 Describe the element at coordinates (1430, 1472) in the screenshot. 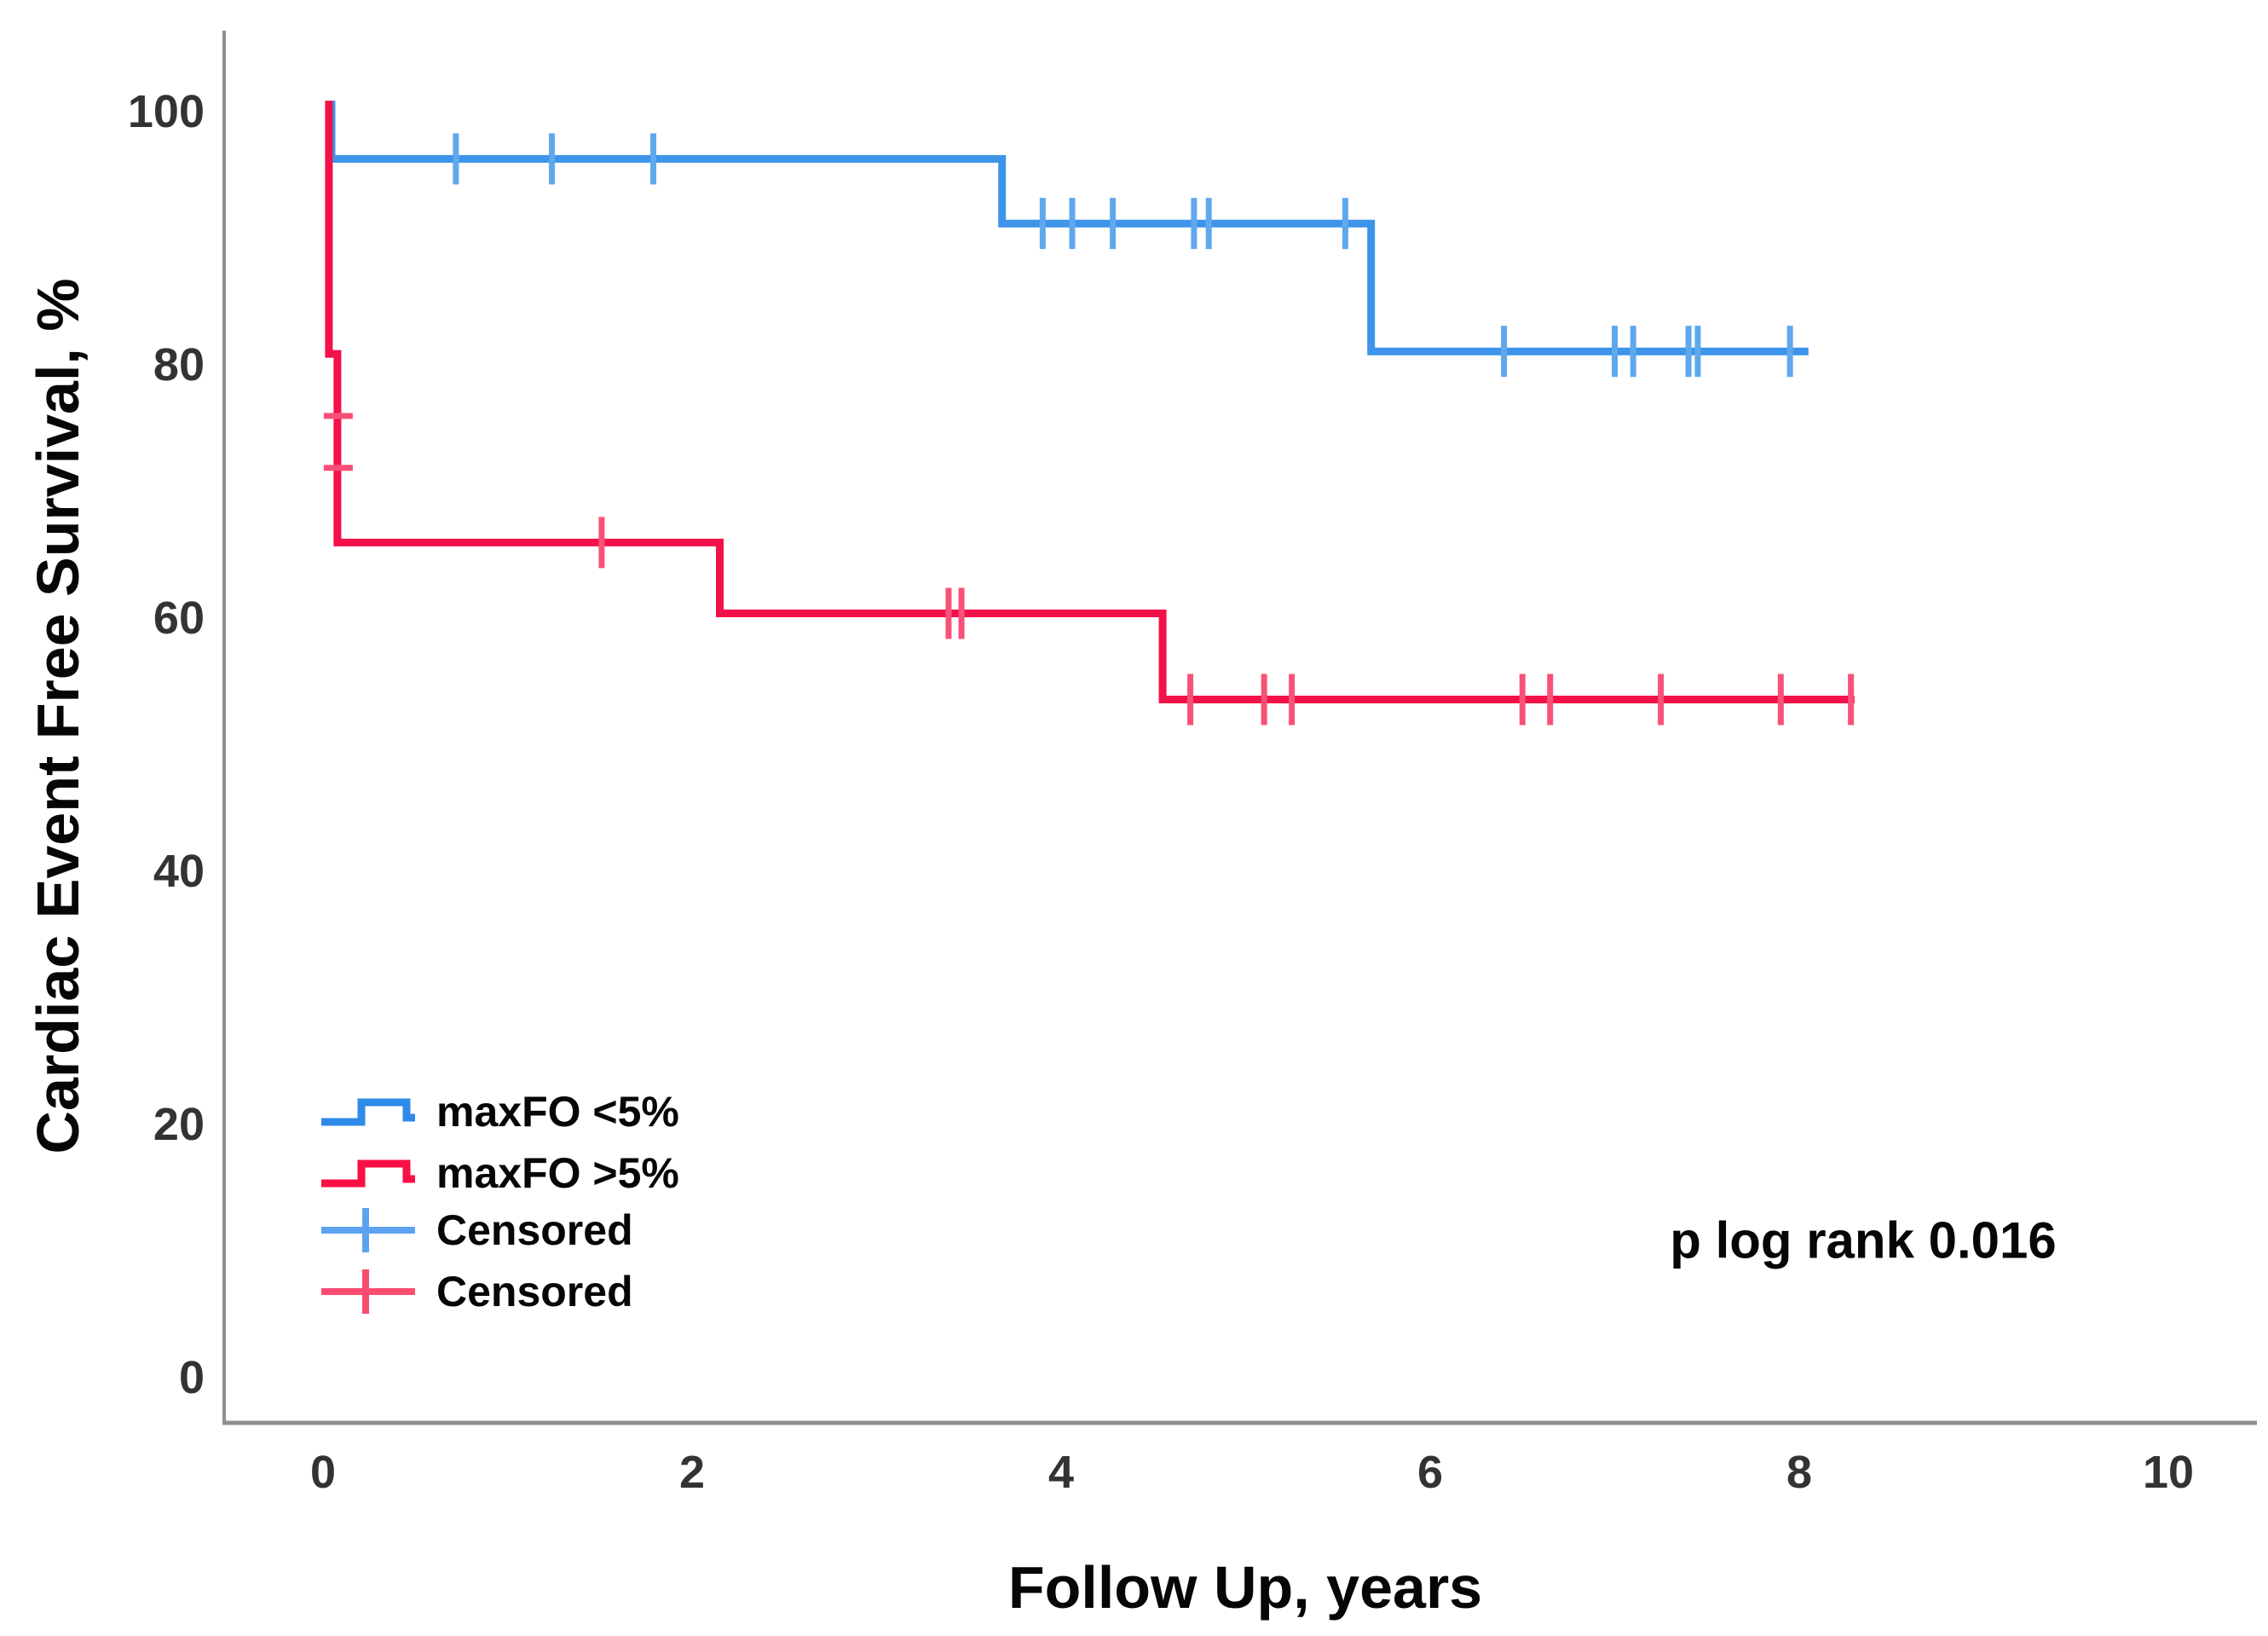

I see `x-tick-label-6: 6` at that location.